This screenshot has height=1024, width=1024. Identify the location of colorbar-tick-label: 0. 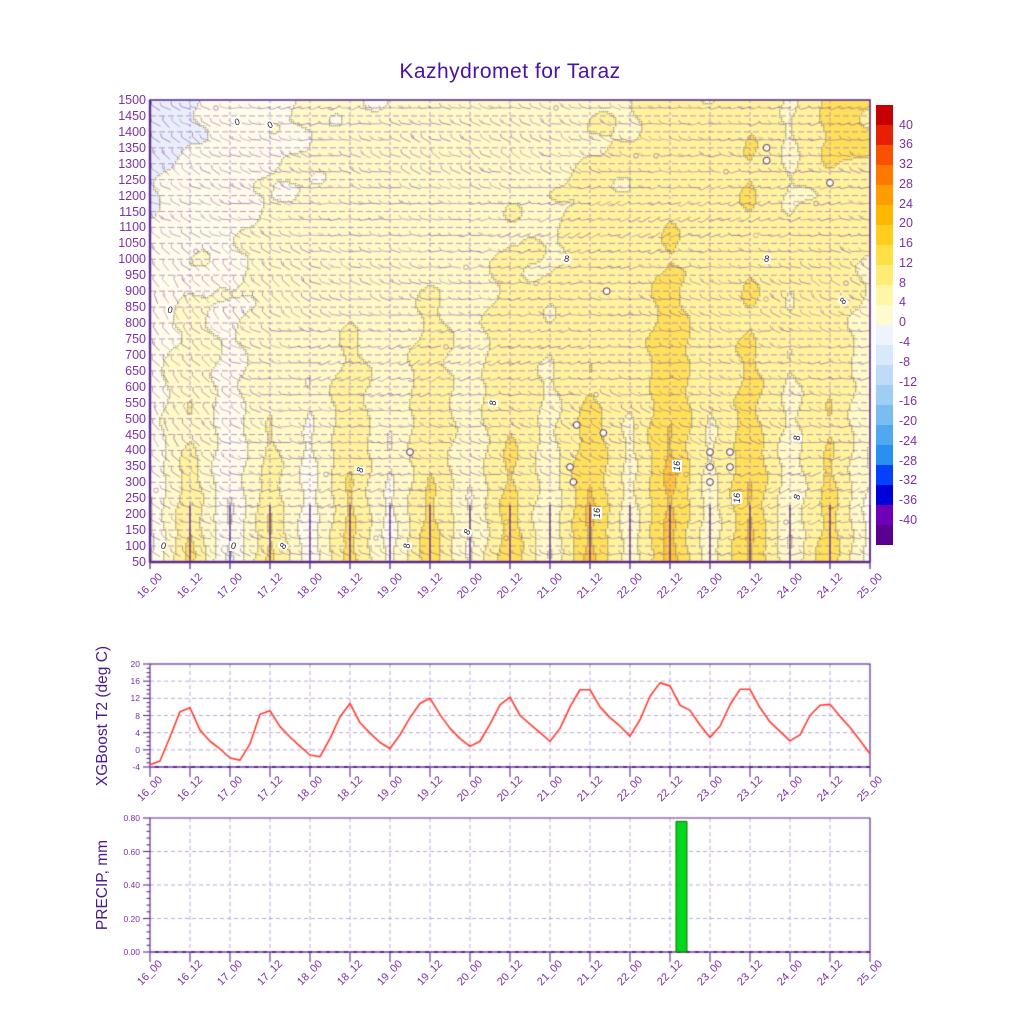
(902, 322).